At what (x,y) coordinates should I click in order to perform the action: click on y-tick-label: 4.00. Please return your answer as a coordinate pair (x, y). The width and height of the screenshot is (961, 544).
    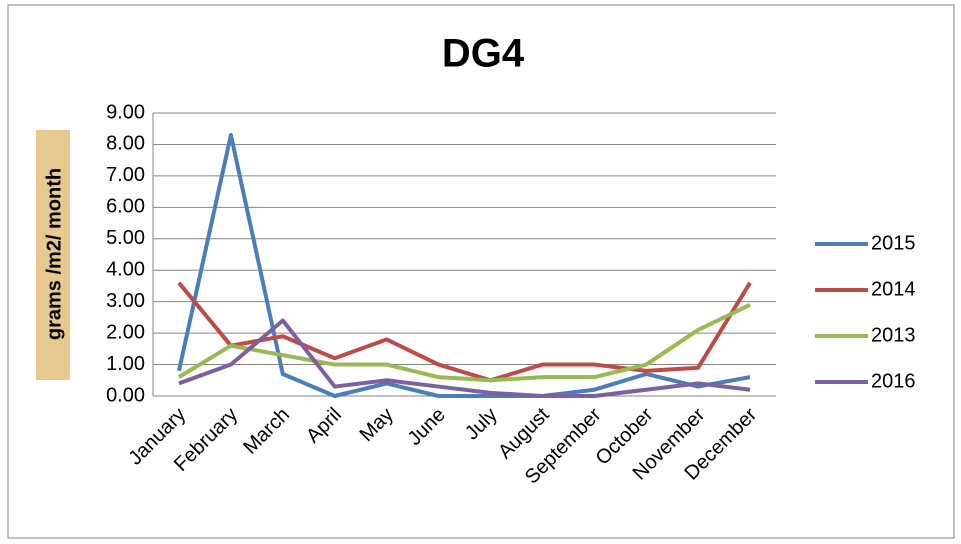
    Looking at the image, I should click on (125, 270).